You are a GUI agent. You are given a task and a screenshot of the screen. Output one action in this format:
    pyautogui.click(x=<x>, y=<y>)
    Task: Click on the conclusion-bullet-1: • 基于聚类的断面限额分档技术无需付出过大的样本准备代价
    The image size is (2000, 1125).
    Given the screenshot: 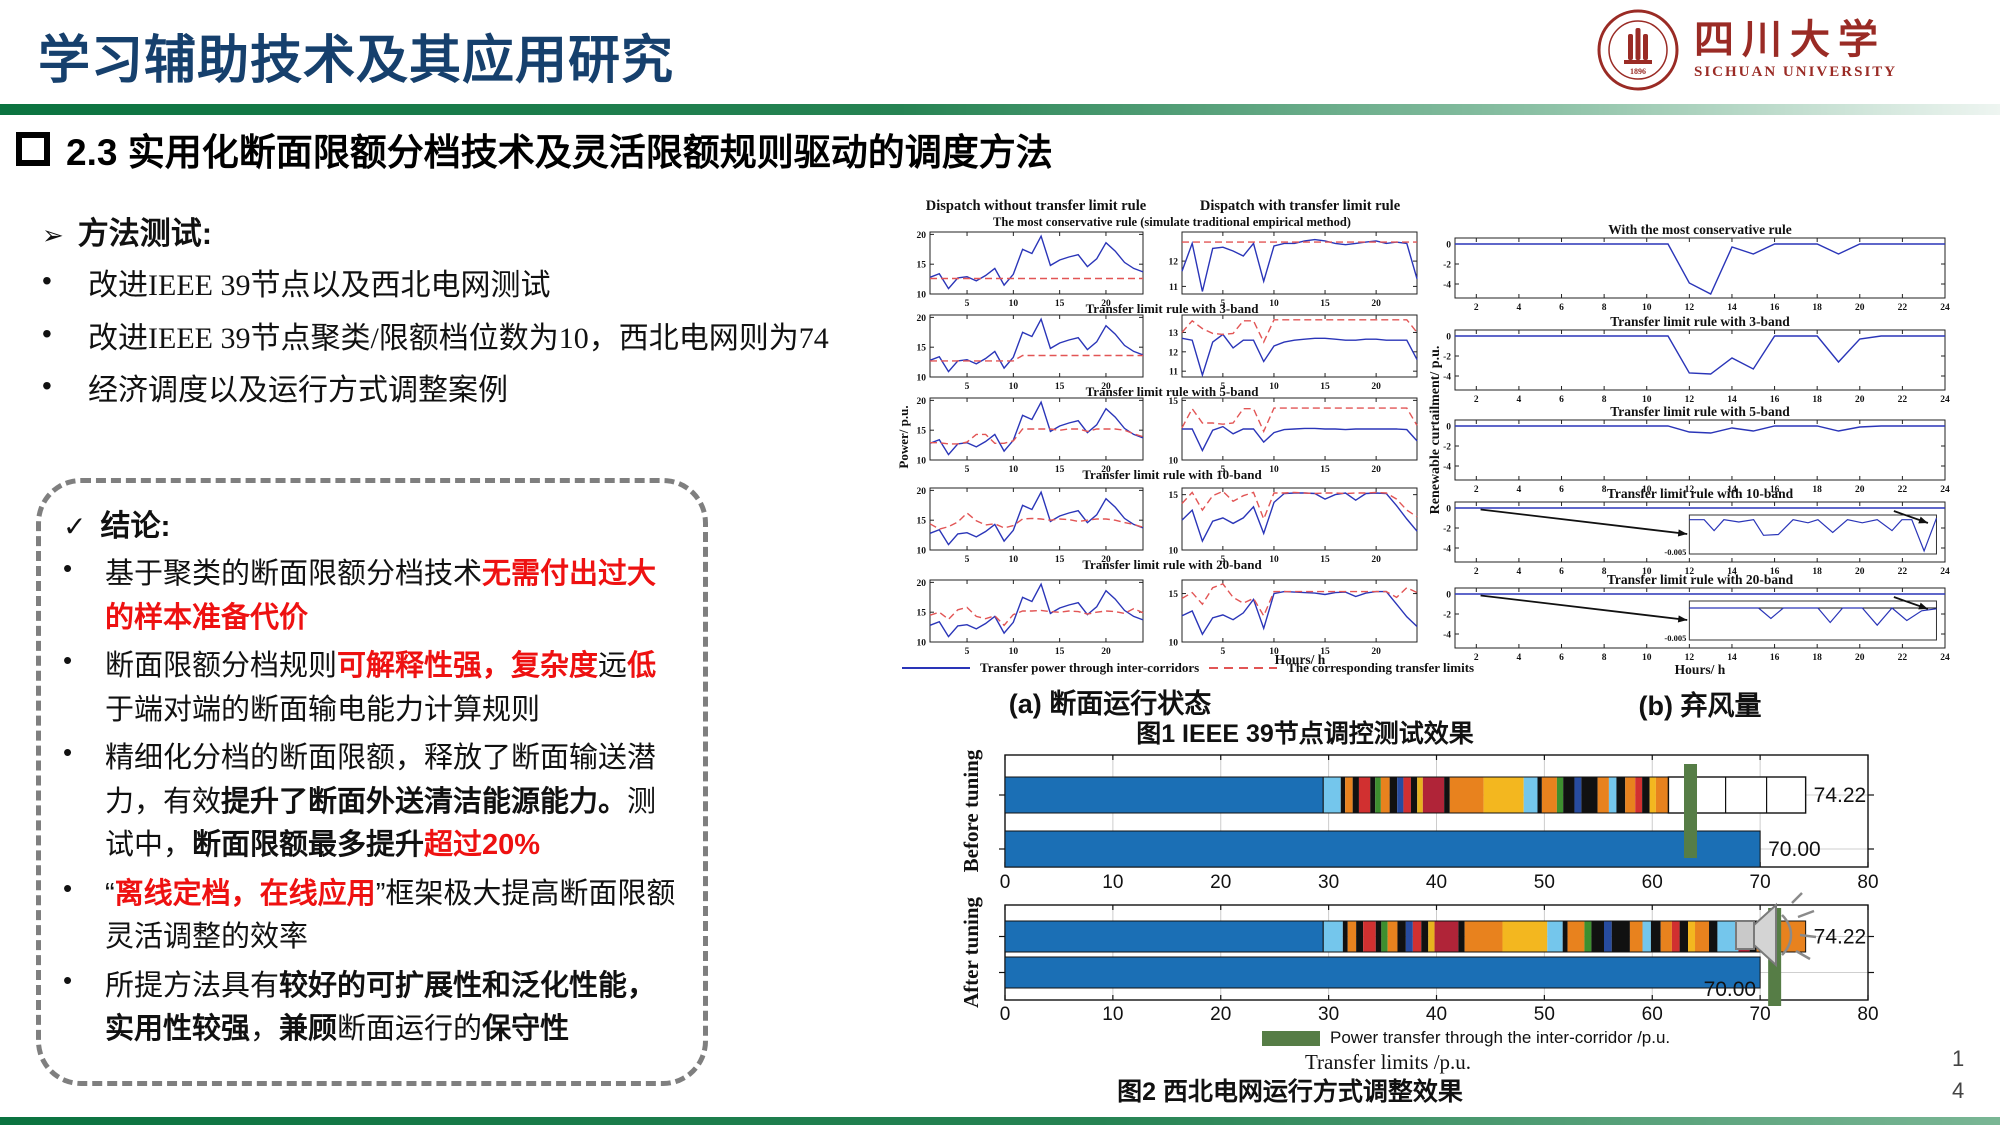 What is the action you would take?
    pyautogui.click(x=373, y=596)
    